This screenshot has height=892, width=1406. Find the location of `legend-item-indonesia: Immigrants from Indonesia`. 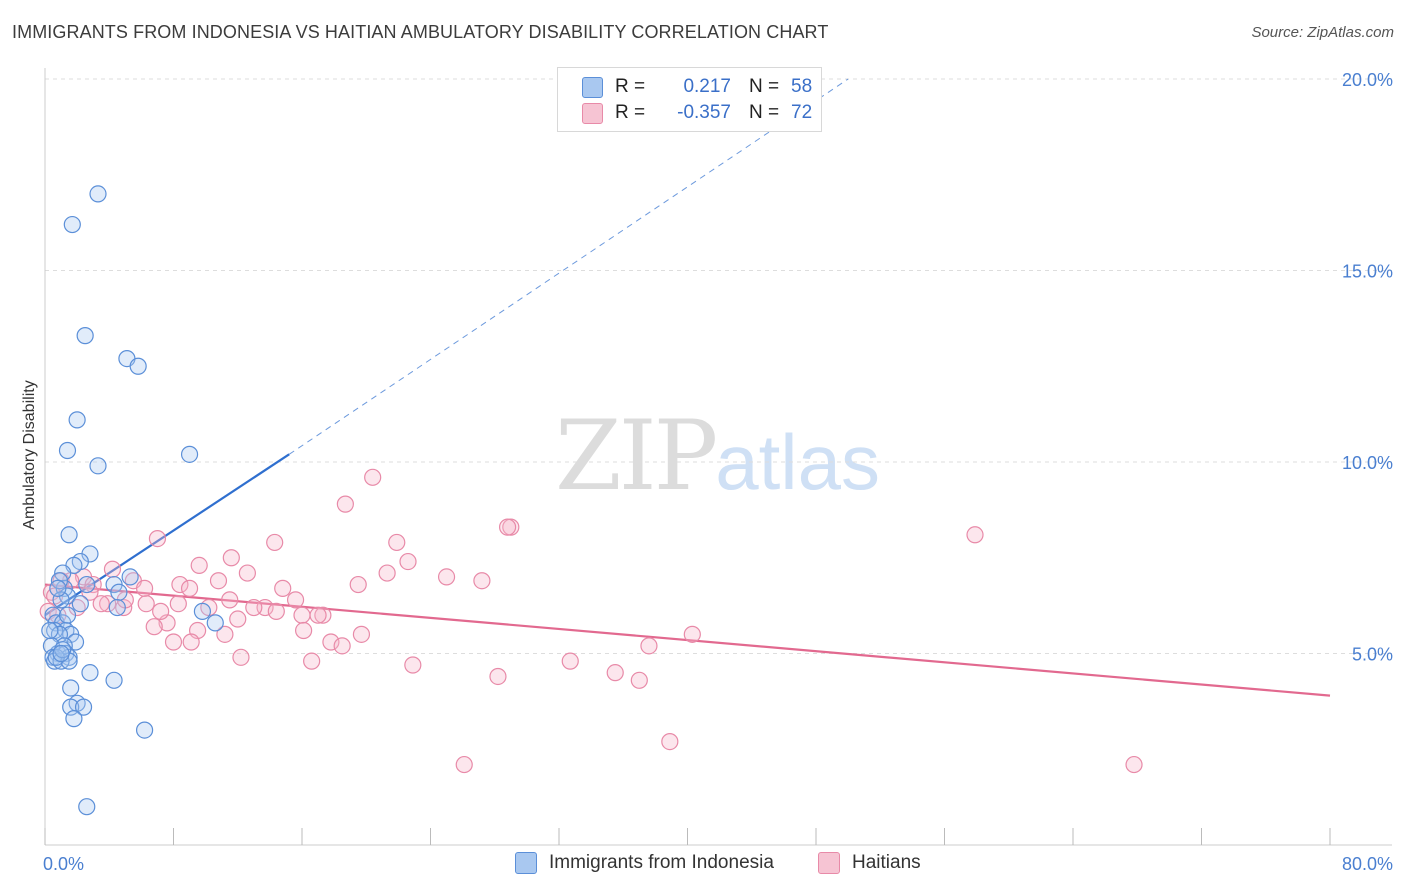

legend-item-indonesia: Immigrants from Indonesia is located at coordinates (644, 863).